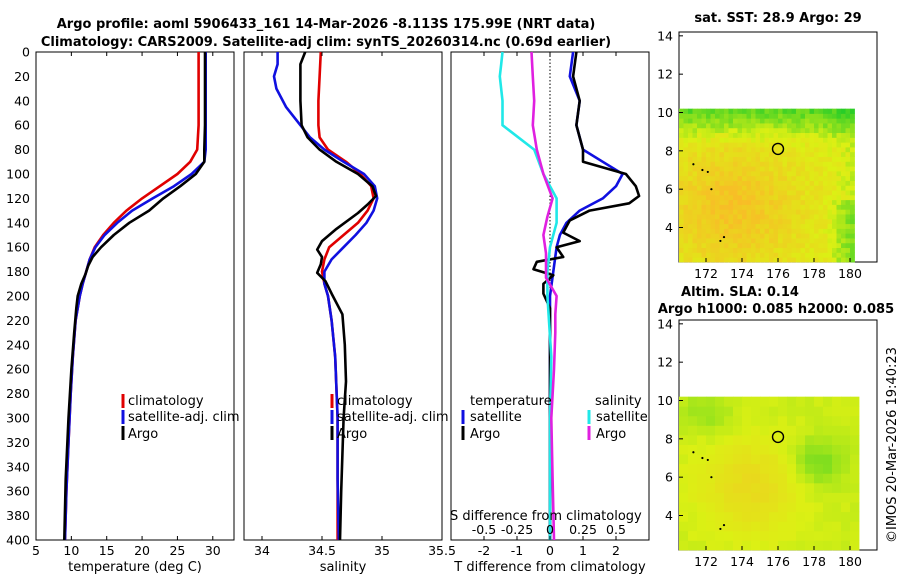  I want to click on lon-tick-label: 178, so click(814, 561).